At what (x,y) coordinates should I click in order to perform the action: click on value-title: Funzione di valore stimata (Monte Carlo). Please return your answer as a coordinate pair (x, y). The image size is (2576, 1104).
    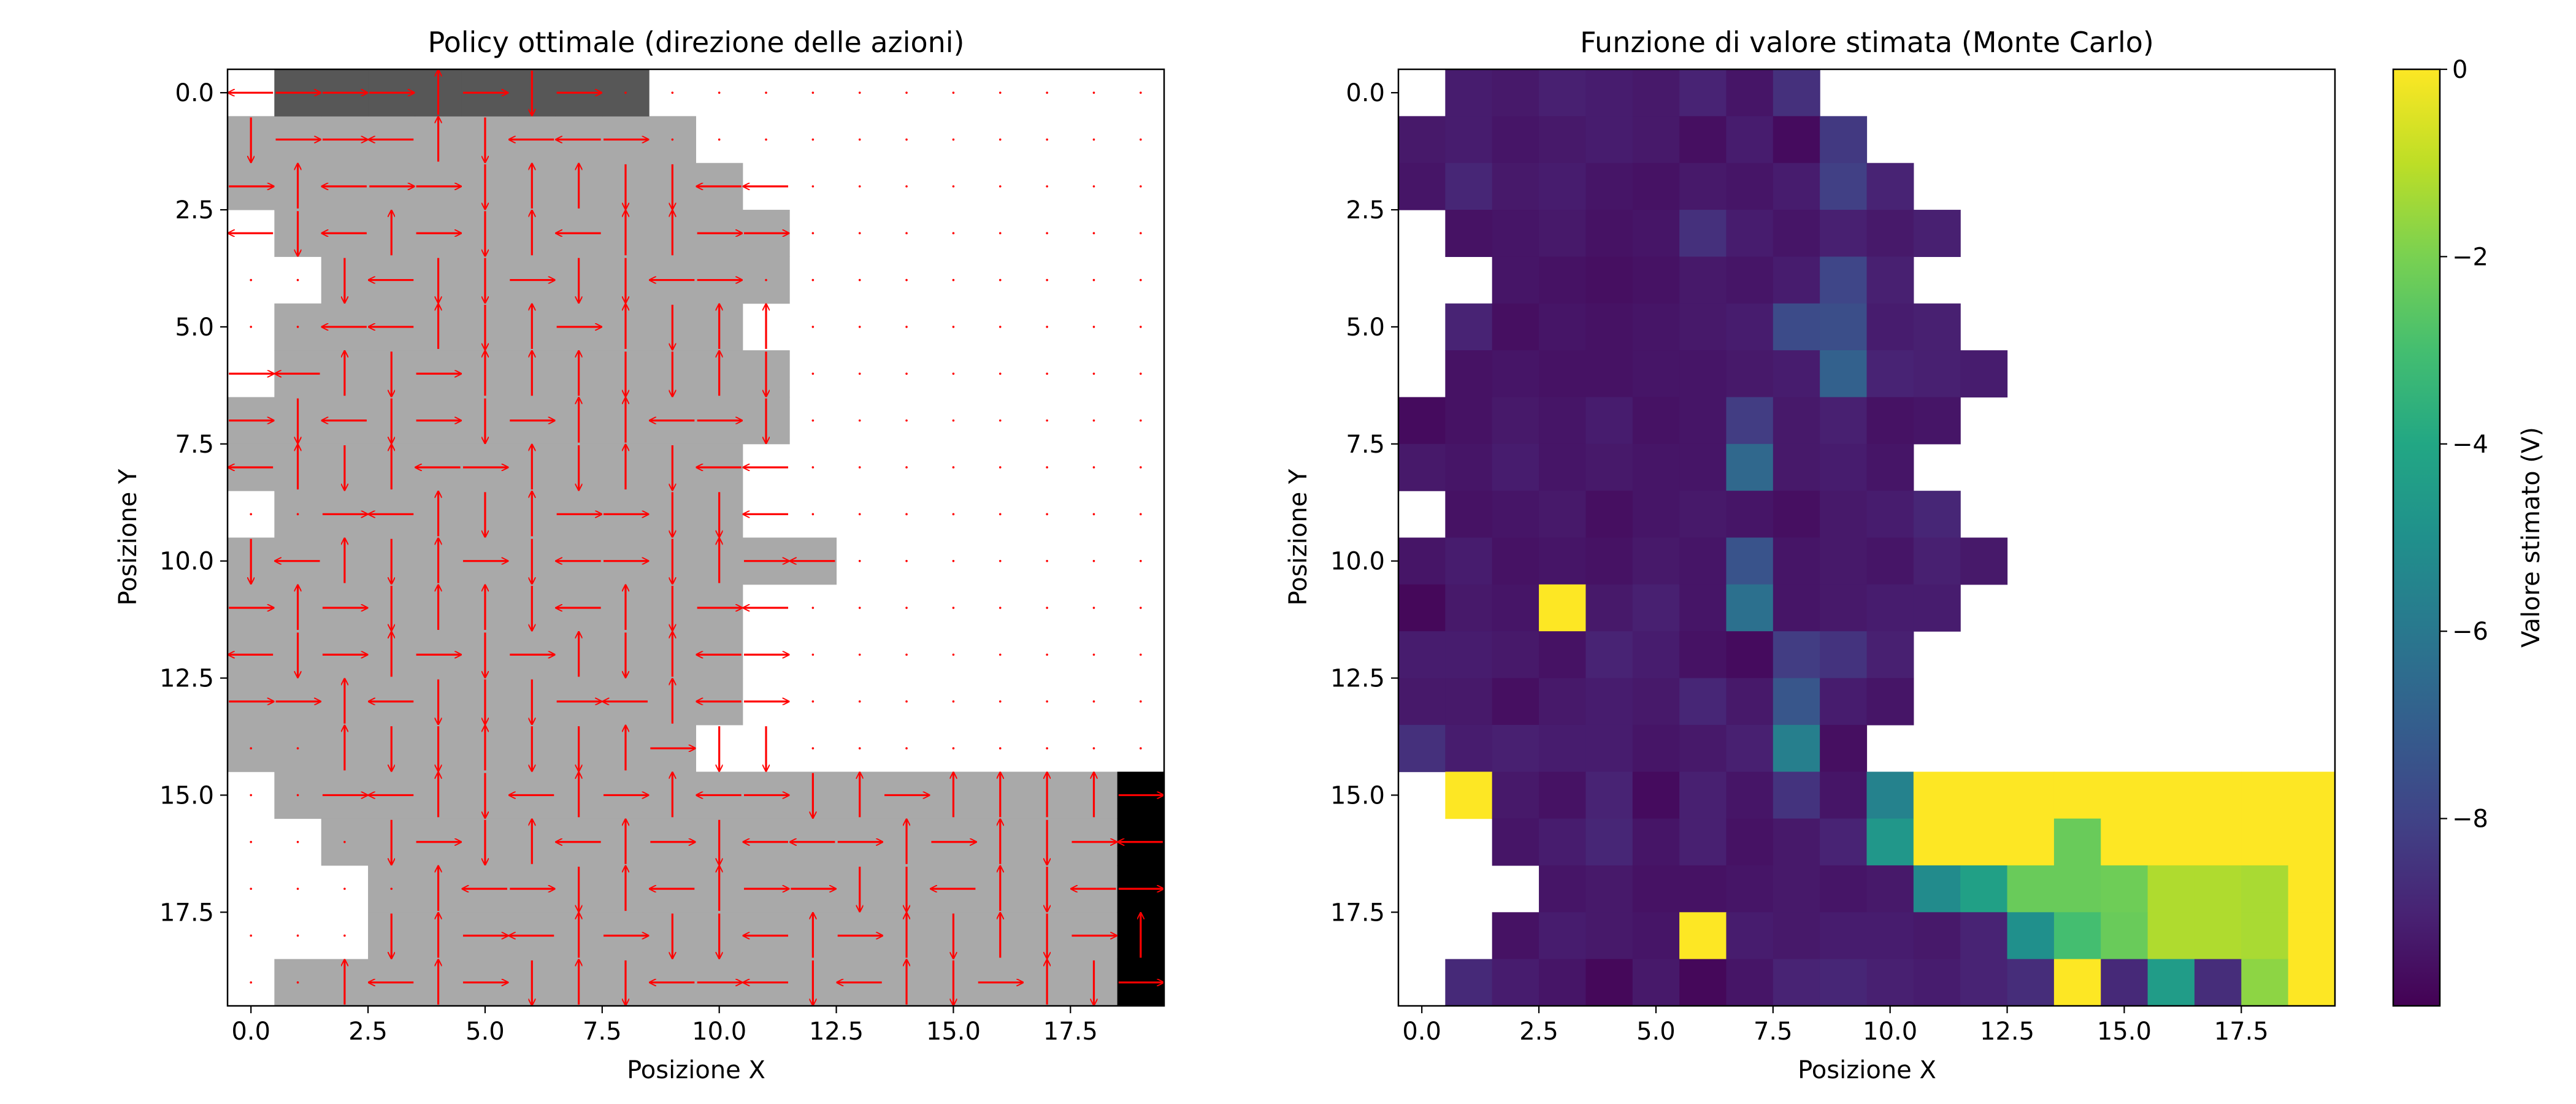
    Looking at the image, I should click on (1867, 42).